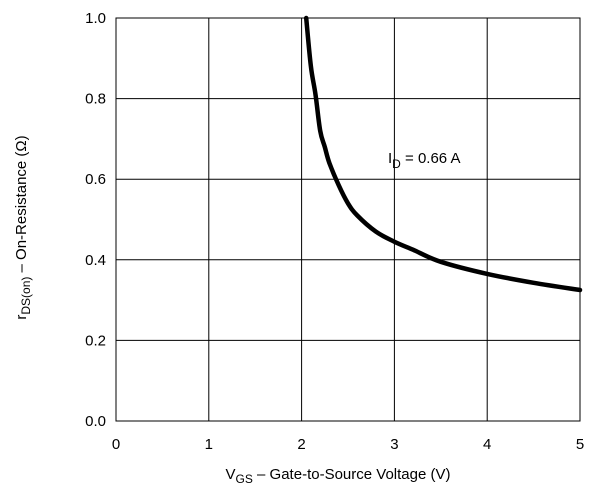 The image size is (597, 484). What do you see at coordinates (231, 474) in the screenshot?
I see `x-axis-label-main: V` at bounding box center [231, 474].